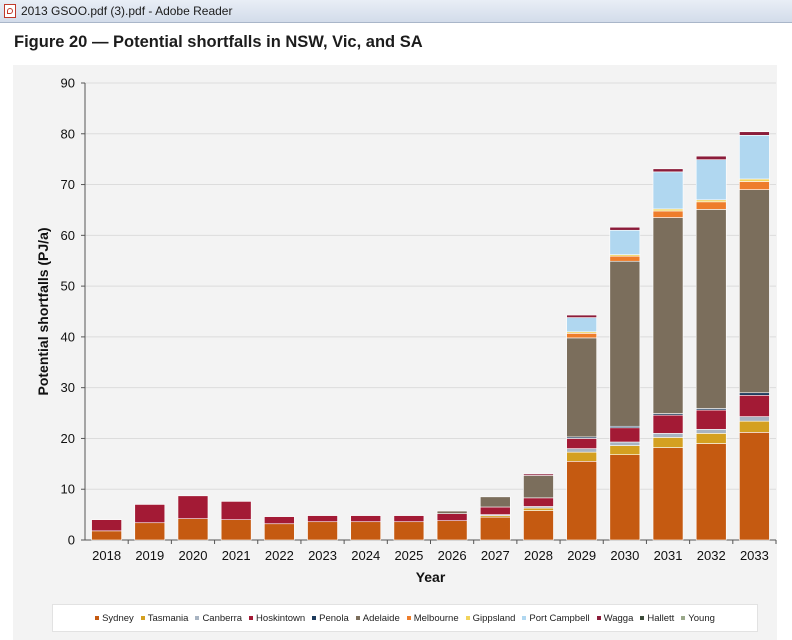 The width and height of the screenshot is (792, 640). Describe the element at coordinates (618, 618) in the screenshot. I see `legend-label: Wagga` at that location.